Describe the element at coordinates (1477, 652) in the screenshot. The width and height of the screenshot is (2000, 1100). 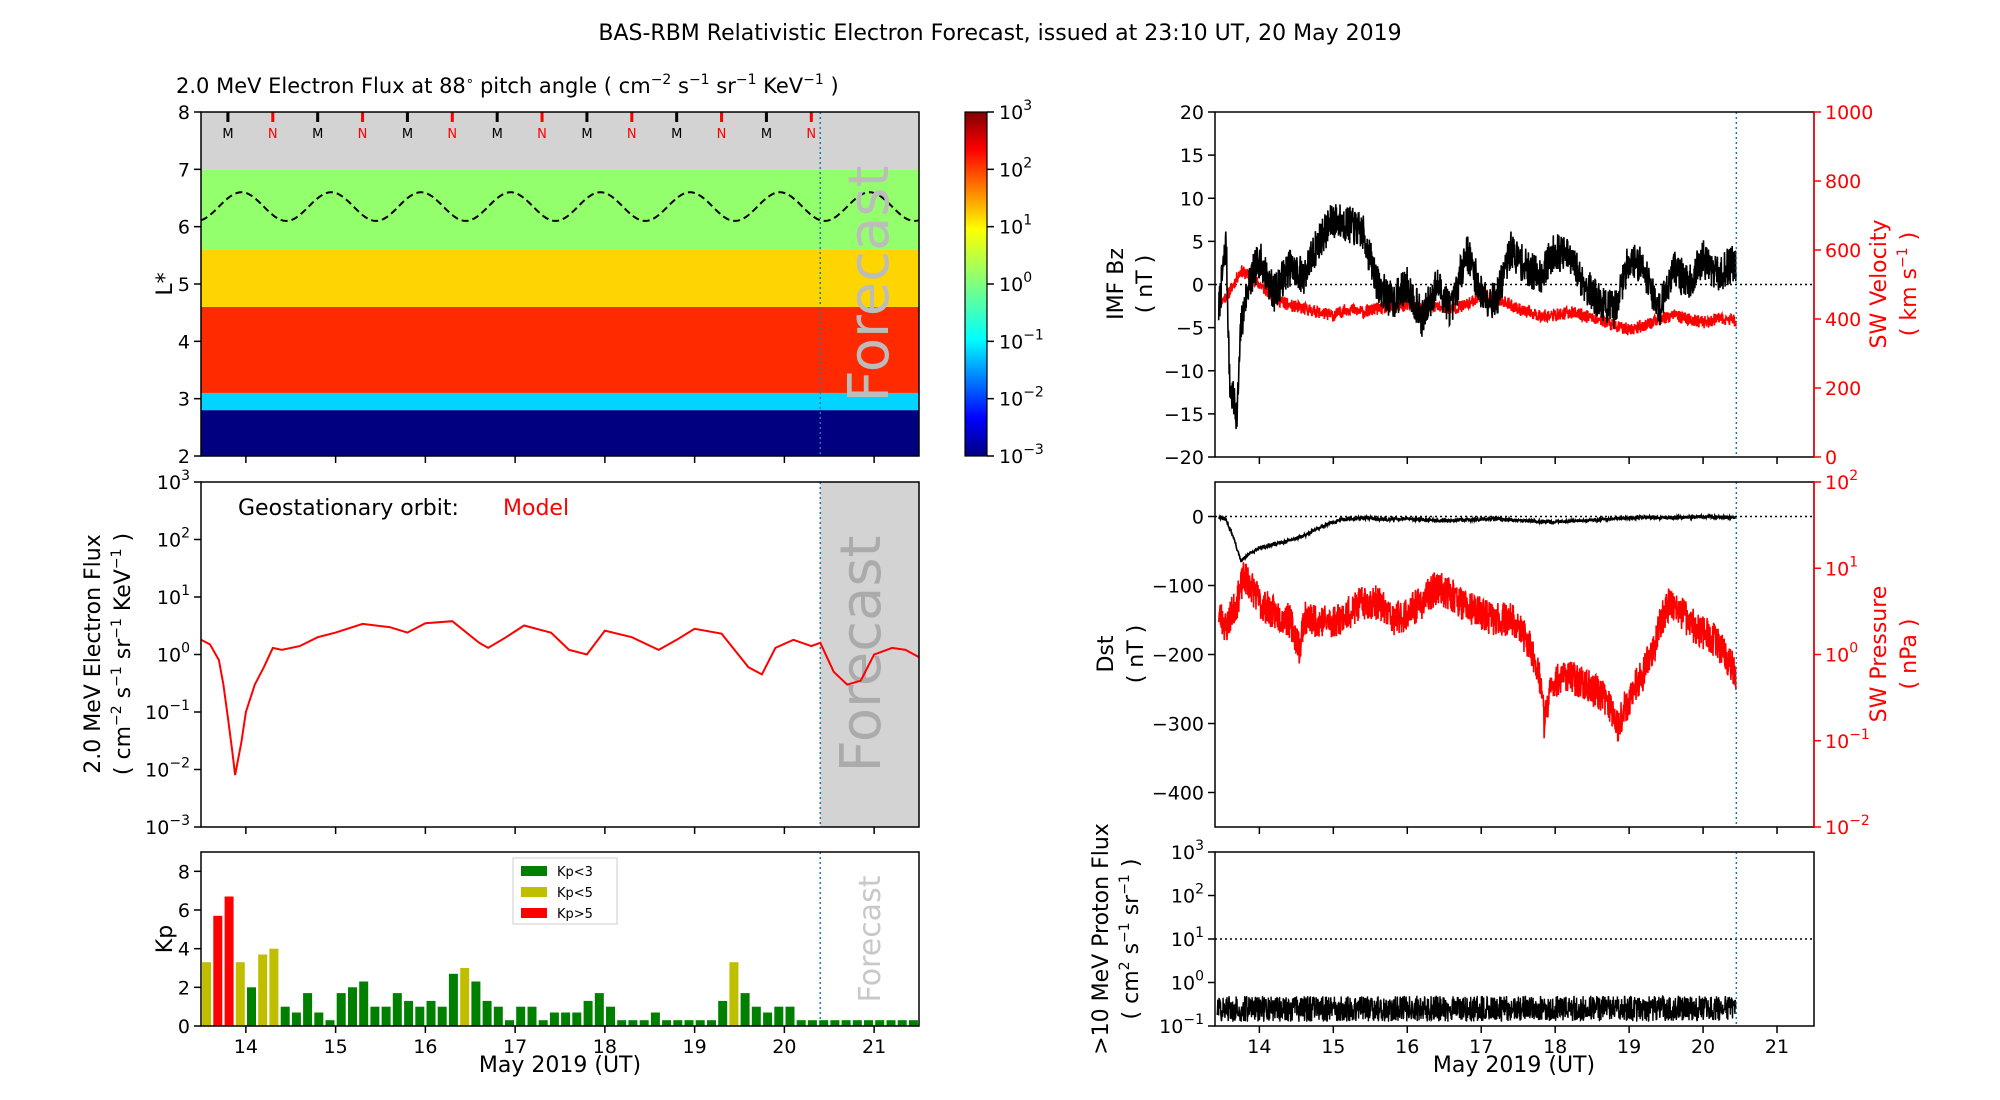
I see `sw-pressure-line` at that location.